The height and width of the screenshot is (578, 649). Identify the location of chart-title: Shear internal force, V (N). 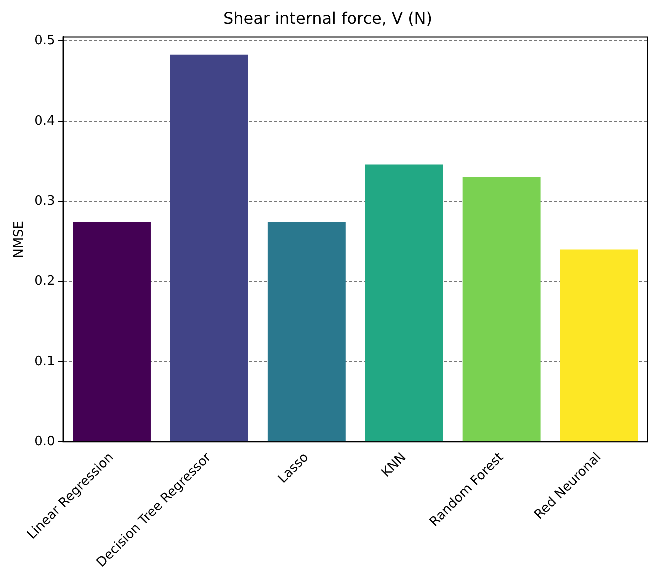
(328, 18).